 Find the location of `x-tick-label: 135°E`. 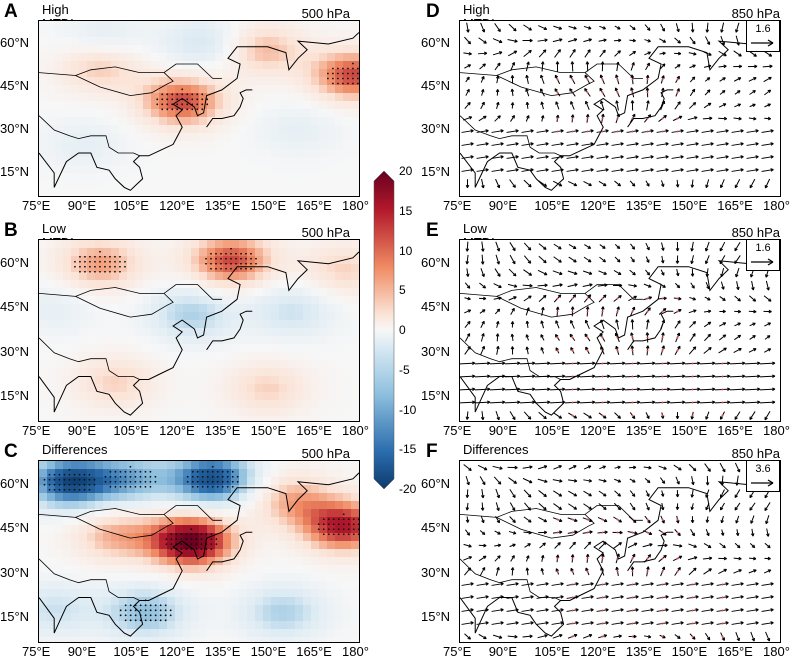

x-tick-label: 135°E is located at coordinates (643, 205).